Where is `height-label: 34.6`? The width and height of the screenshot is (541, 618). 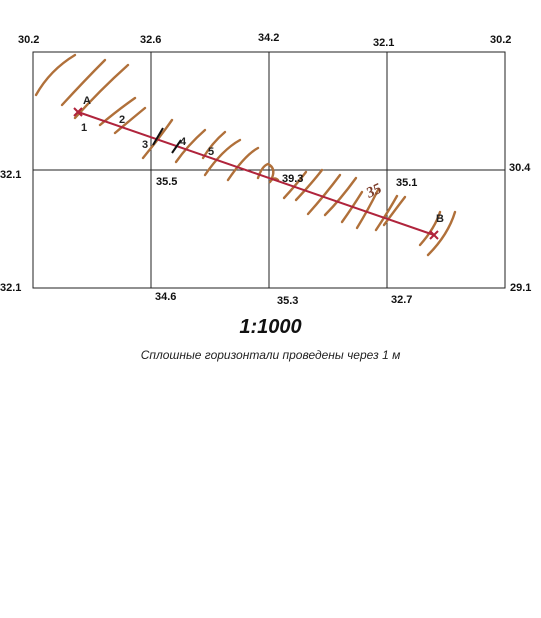 height-label: 34.6 is located at coordinates (165, 297).